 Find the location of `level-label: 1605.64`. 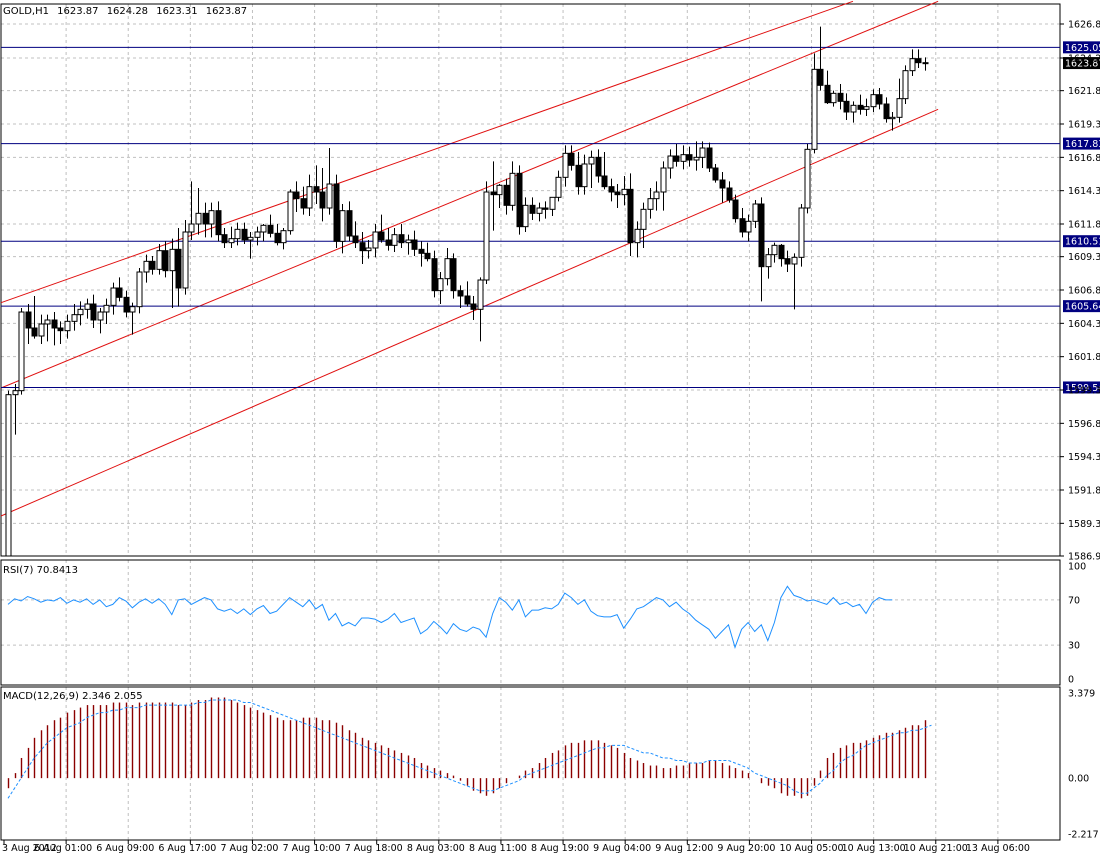

level-label: 1605.64 is located at coordinates (1082, 307).